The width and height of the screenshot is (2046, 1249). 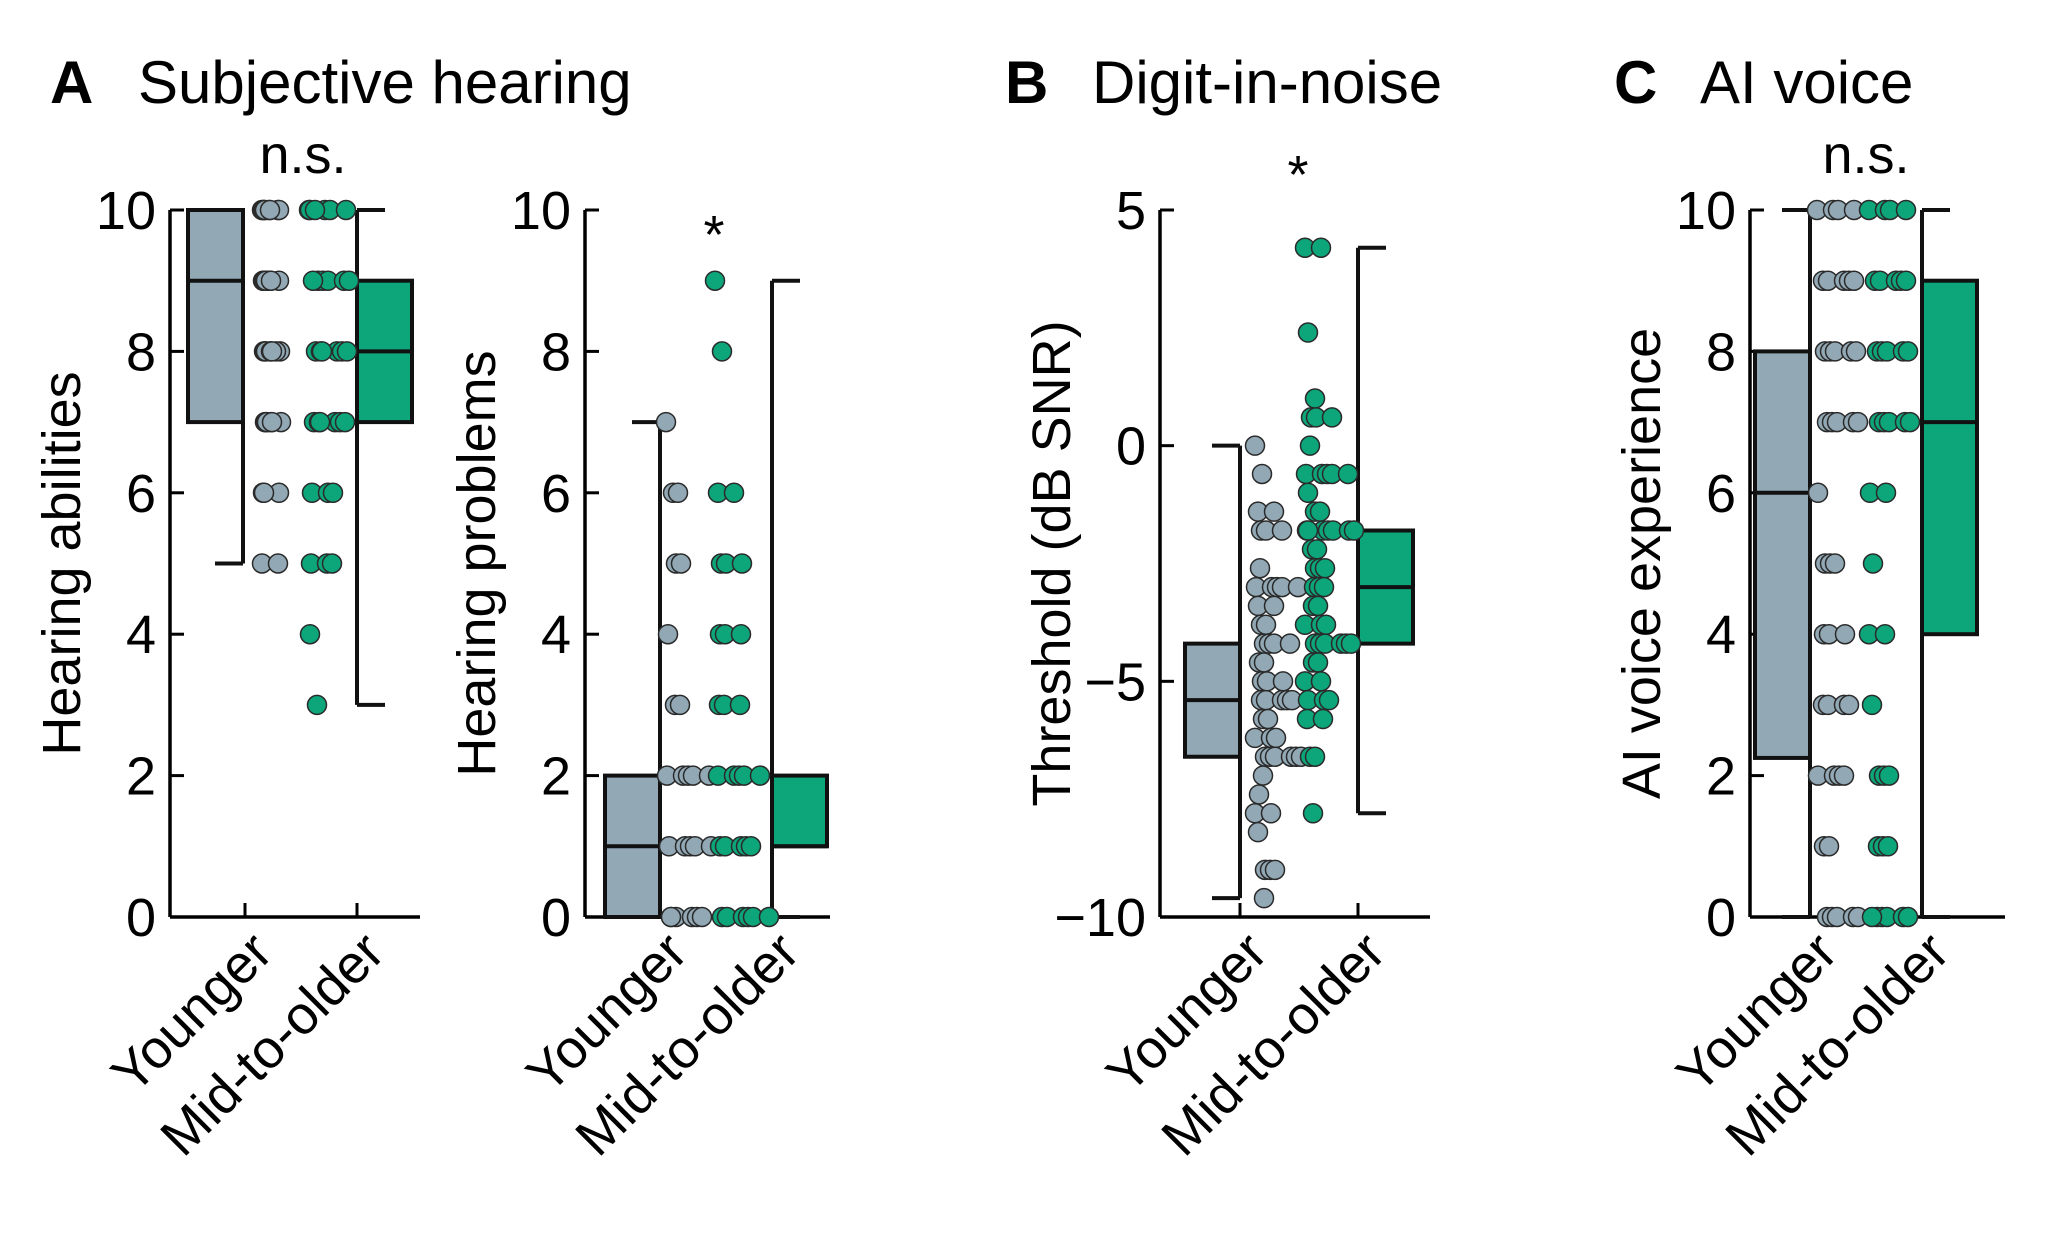 What do you see at coordinates (385, 82) in the screenshot?
I see `panel-a-title: Subjective hearing` at bounding box center [385, 82].